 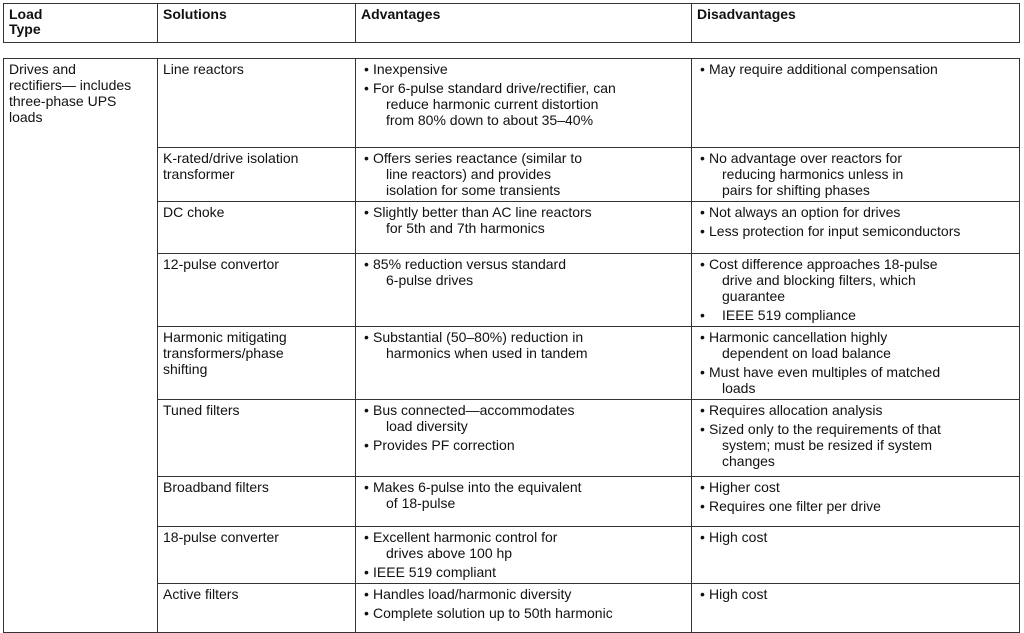 I want to click on solution-cell: 18-pulse converter, so click(x=256, y=555).